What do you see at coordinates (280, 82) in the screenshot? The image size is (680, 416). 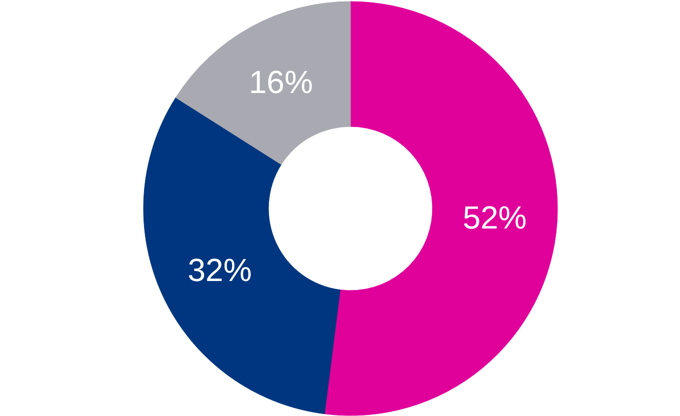 I see `data-label: 16%` at bounding box center [280, 82].